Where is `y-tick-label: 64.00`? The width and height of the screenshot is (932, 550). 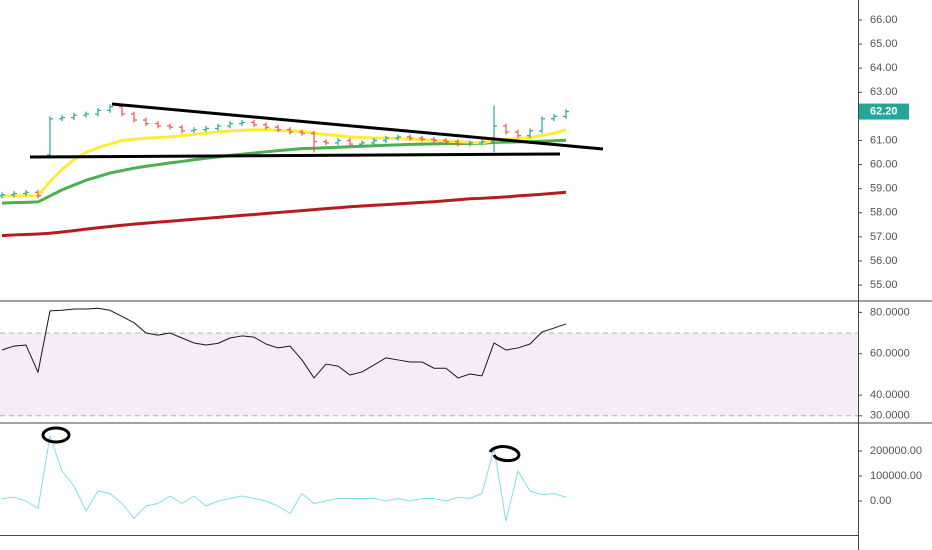 y-tick-label: 64.00 is located at coordinates (884, 68).